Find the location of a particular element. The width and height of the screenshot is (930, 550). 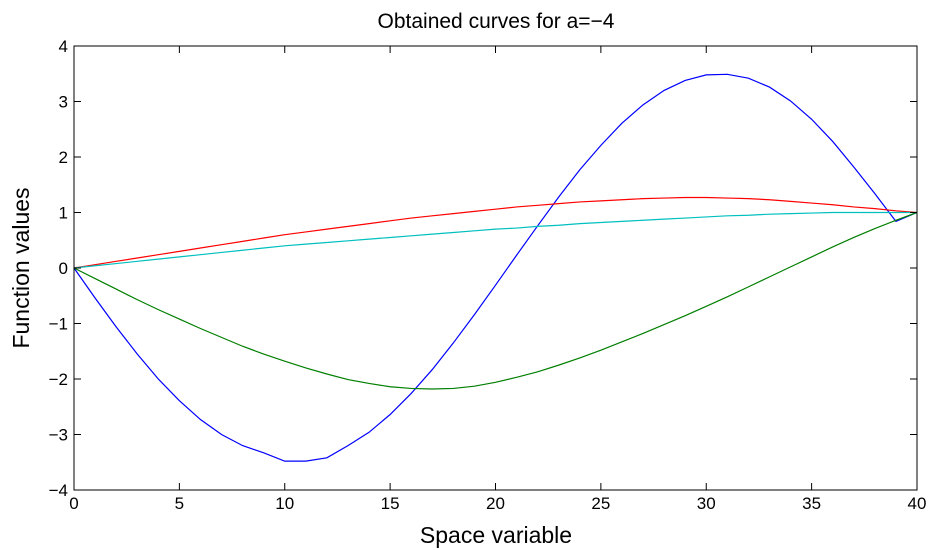

y-tick-label: −1 is located at coordinates (58, 324).